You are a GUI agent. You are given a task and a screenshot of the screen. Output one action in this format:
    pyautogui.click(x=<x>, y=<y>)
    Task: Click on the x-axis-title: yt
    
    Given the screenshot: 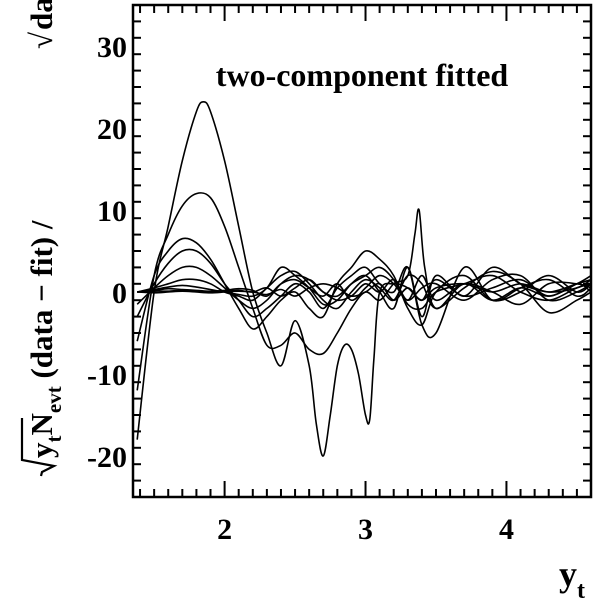 What is the action you would take?
    pyautogui.click(x=572, y=577)
    